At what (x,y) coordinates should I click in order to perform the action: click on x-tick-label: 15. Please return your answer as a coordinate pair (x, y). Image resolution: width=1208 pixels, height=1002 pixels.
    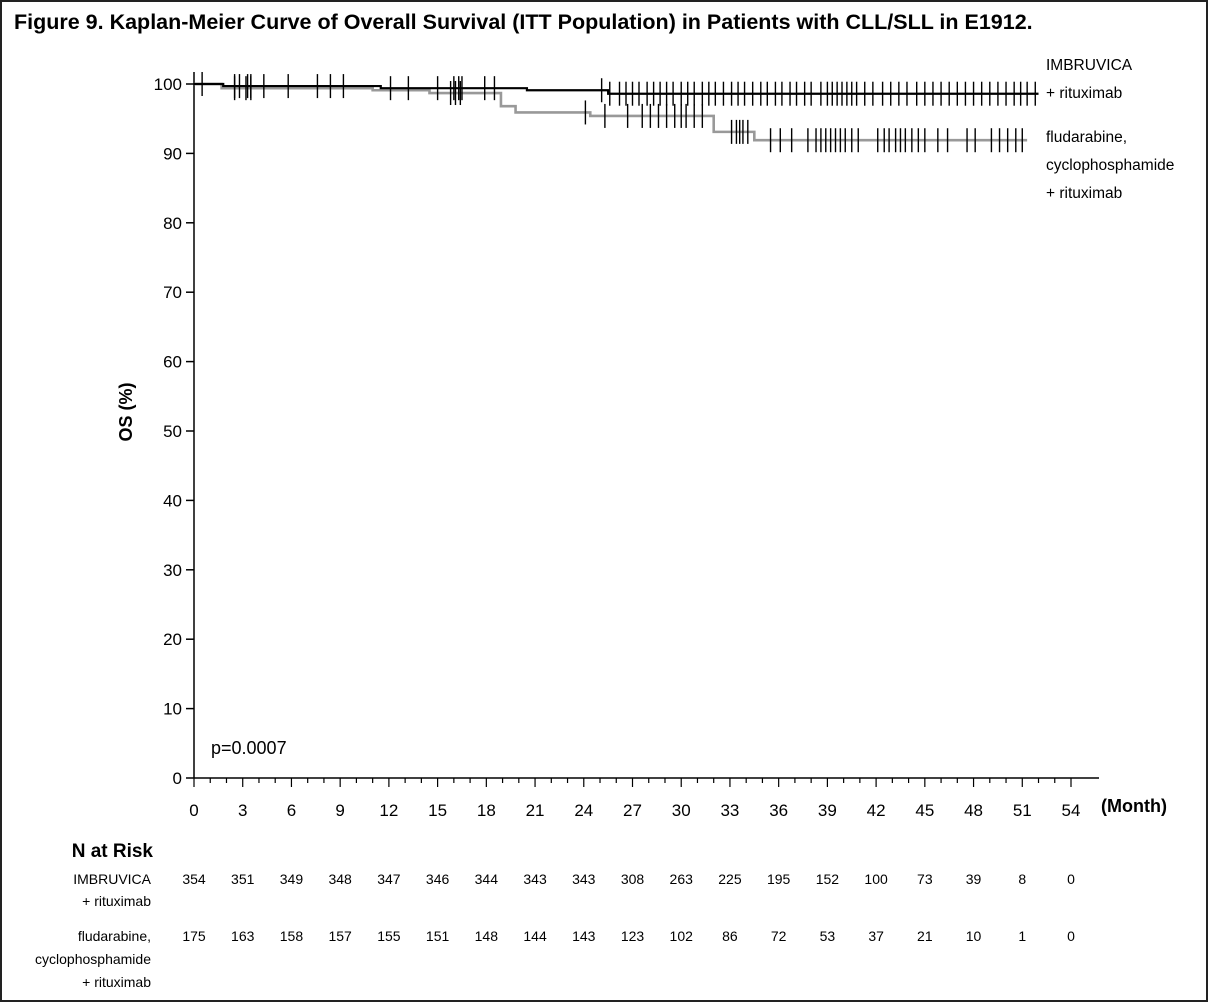
    Looking at the image, I should click on (437, 810).